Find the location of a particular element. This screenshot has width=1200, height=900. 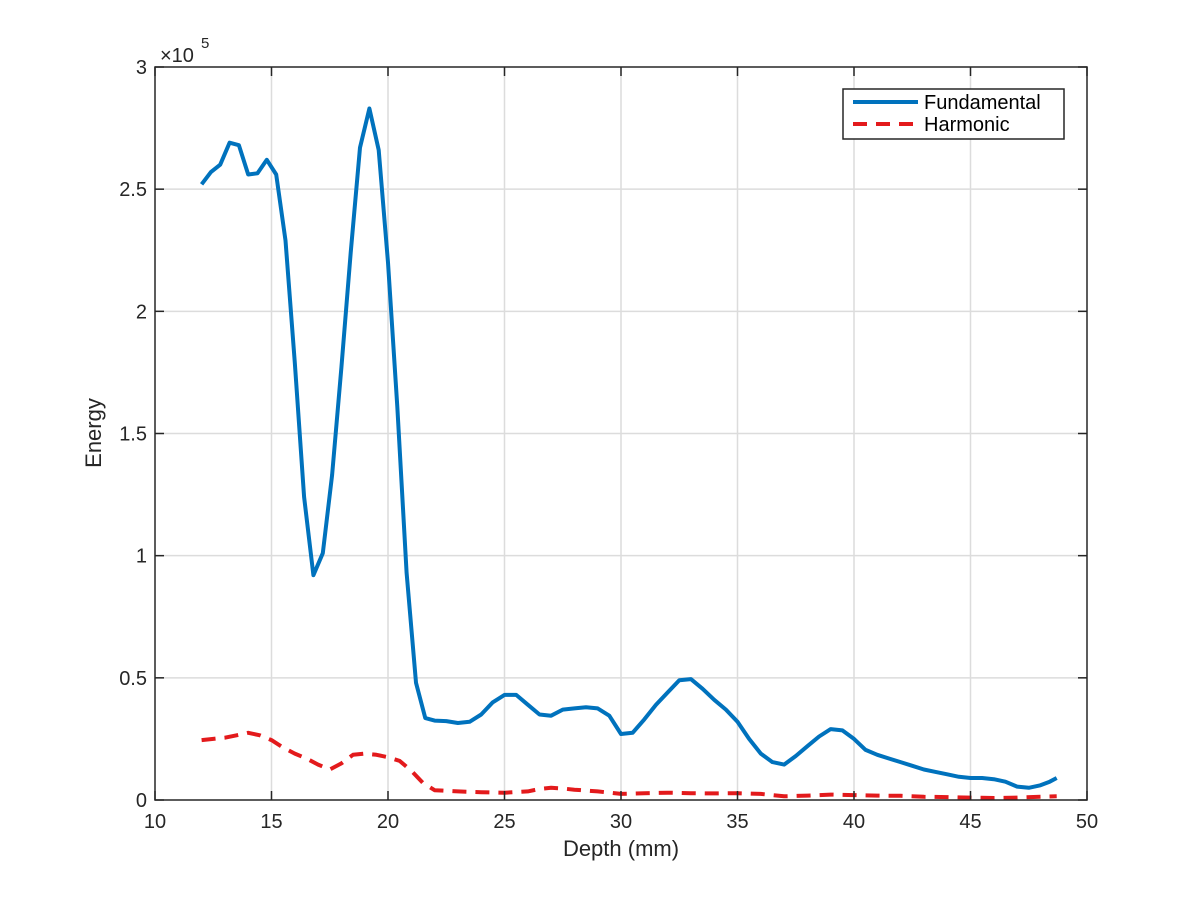

x-tick-label: 40 is located at coordinates (854, 822).